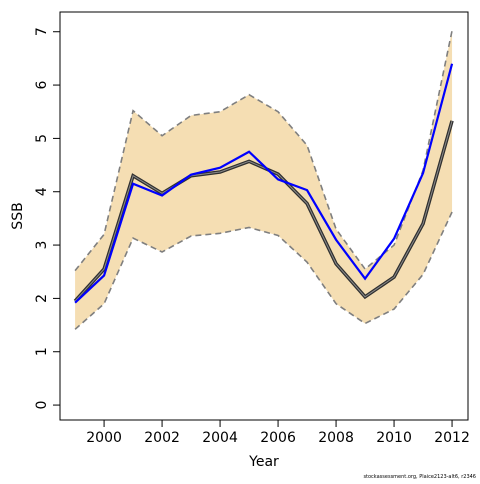 The image size is (480, 484). I want to click on y-tick-label: 2, so click(42, 298).